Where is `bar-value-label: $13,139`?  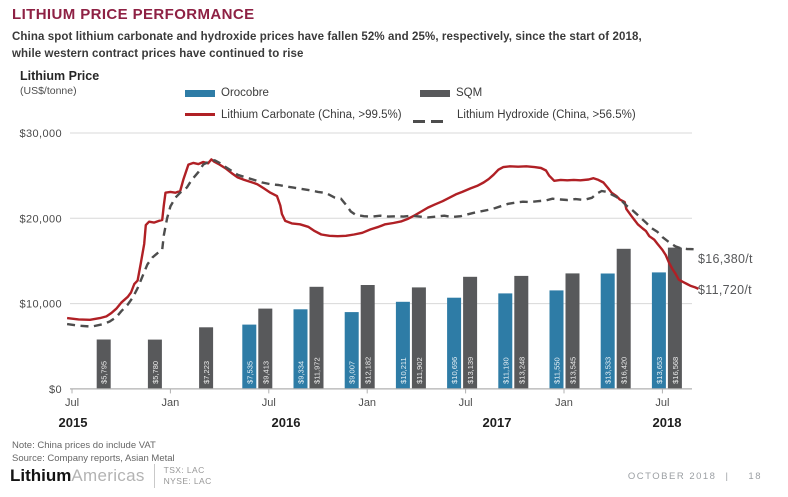 bar-value-label: $13,139 is located at coordinates (470, 370).